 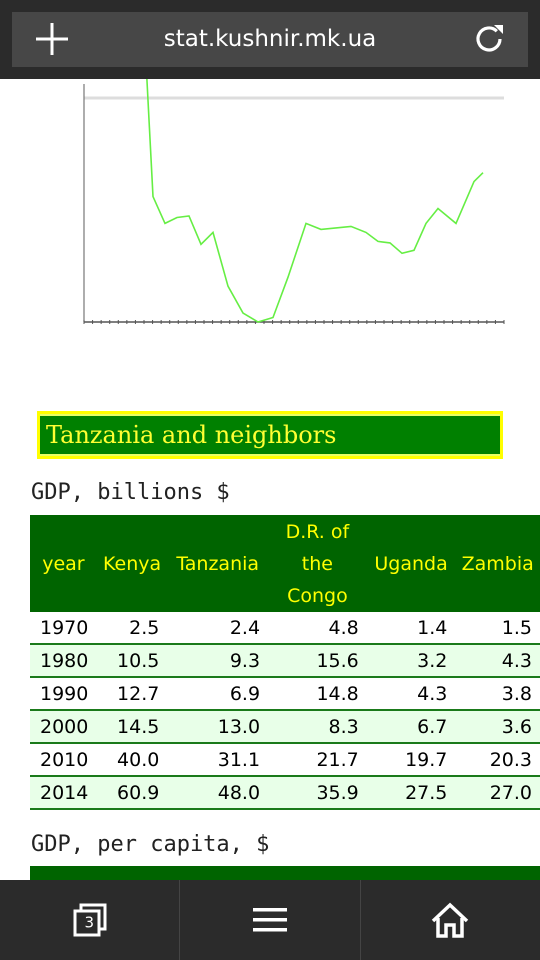 What do you see at coordinates (132, 563) in the screenshot?
I see `col-header-kenya: Kenya` at bounding box center [132, 563].